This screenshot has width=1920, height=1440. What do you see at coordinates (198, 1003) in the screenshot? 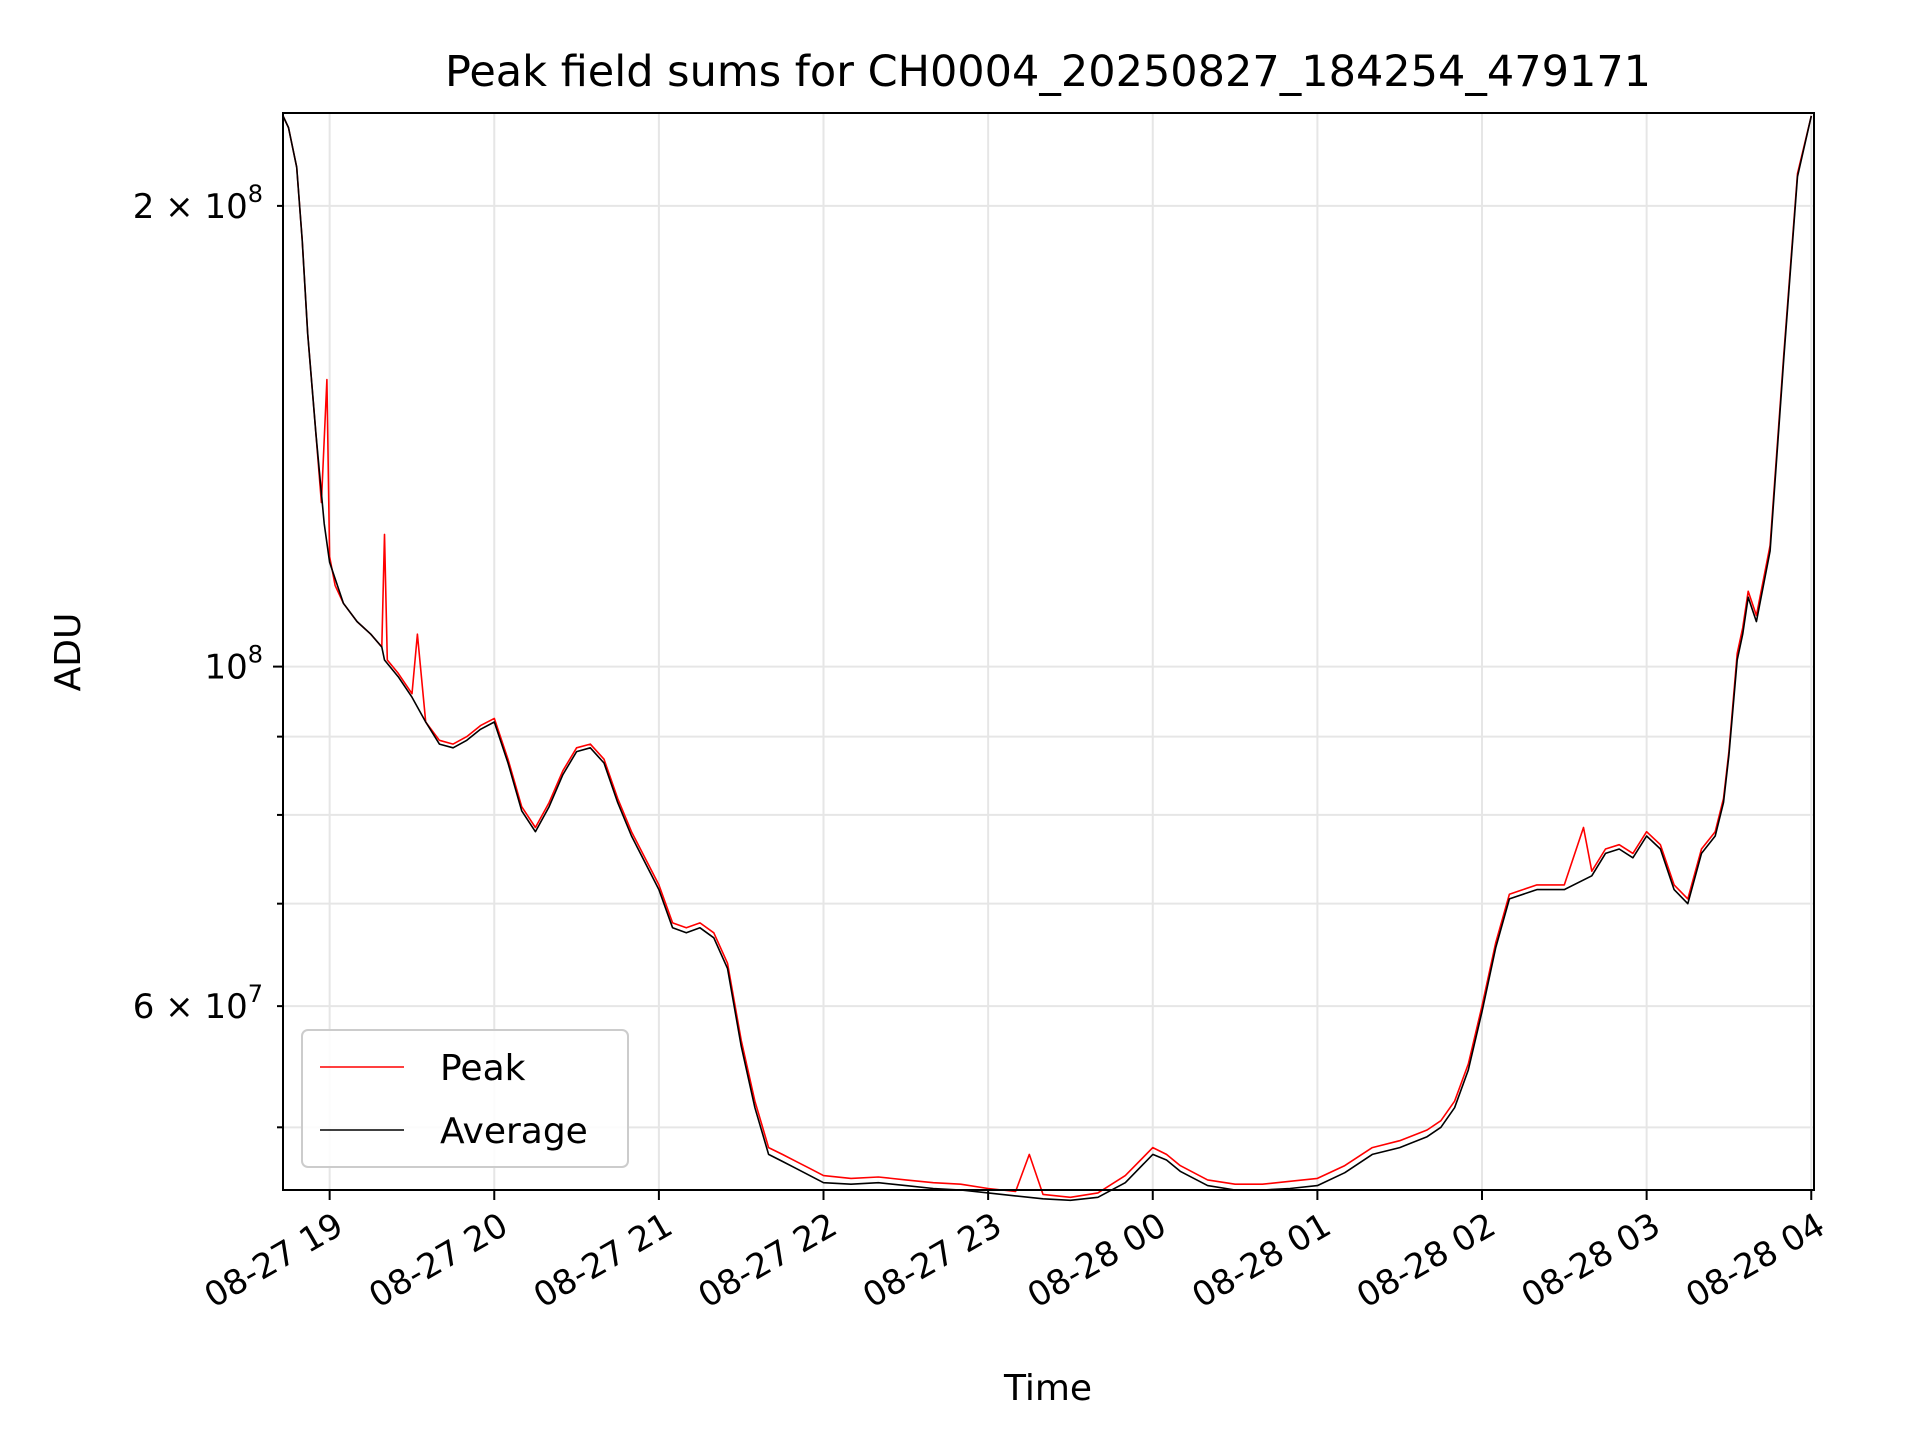
I see `y-tick-label: 6 × 107` at bounding box center [198, 1003].